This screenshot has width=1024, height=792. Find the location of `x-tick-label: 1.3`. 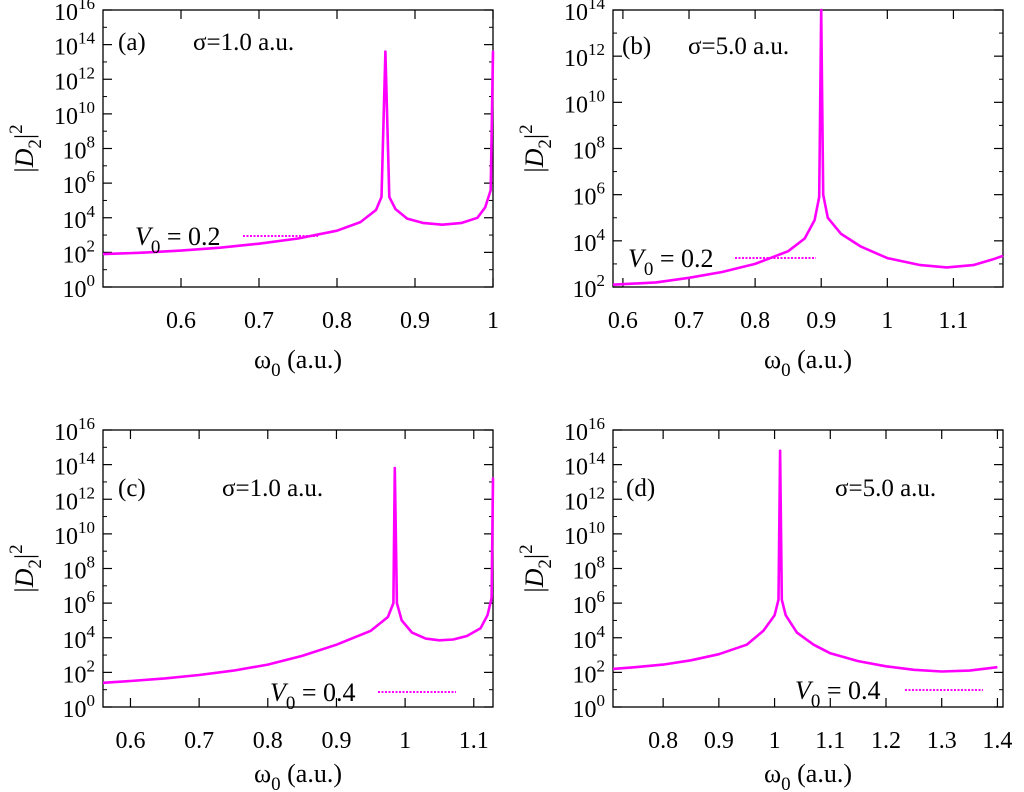

x-tick-label: 1.3 is located at coordinates (942, 741).